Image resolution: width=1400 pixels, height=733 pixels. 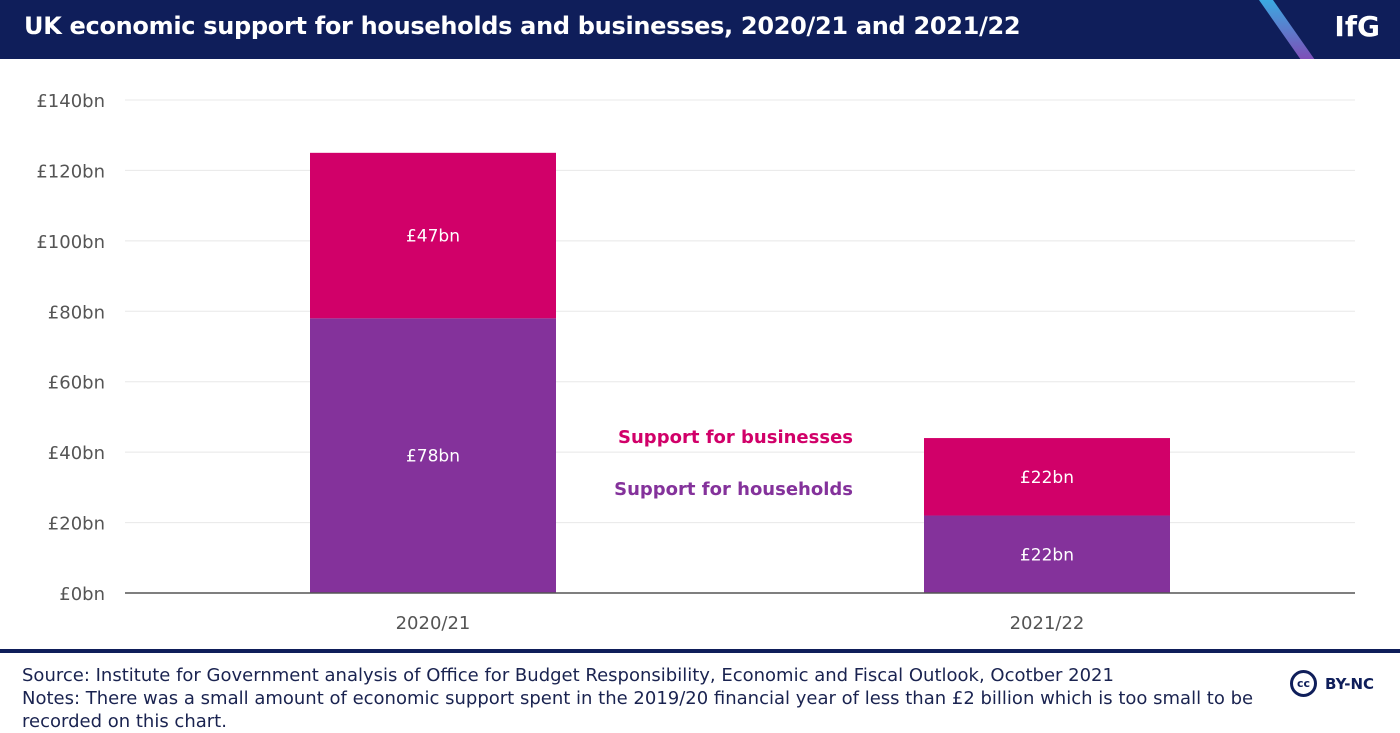 I want to click on y-tick-label: £120bn, so click(x=70, y=171).